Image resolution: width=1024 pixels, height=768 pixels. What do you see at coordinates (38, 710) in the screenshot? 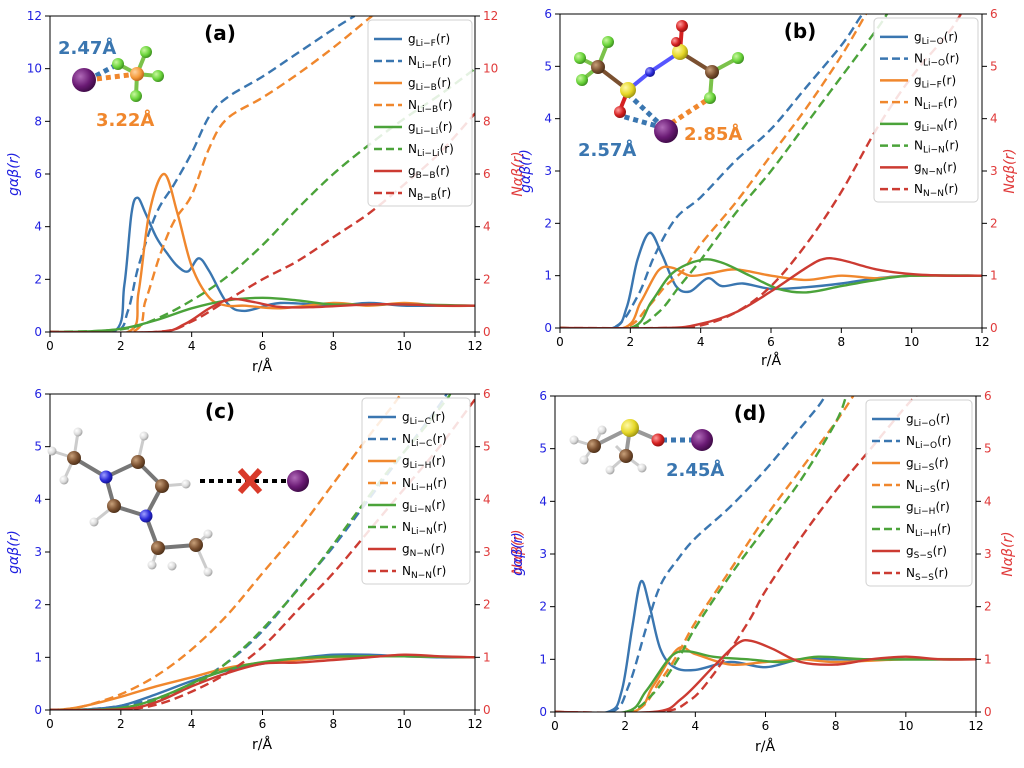
I see `y-tick-label-c-0: 0` at bounding box center [38, 710].